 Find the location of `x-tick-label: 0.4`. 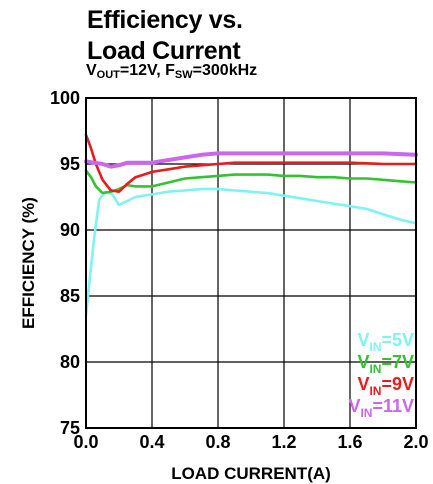

x-tick-label: 0.4 is located at coordinates (151, 442).